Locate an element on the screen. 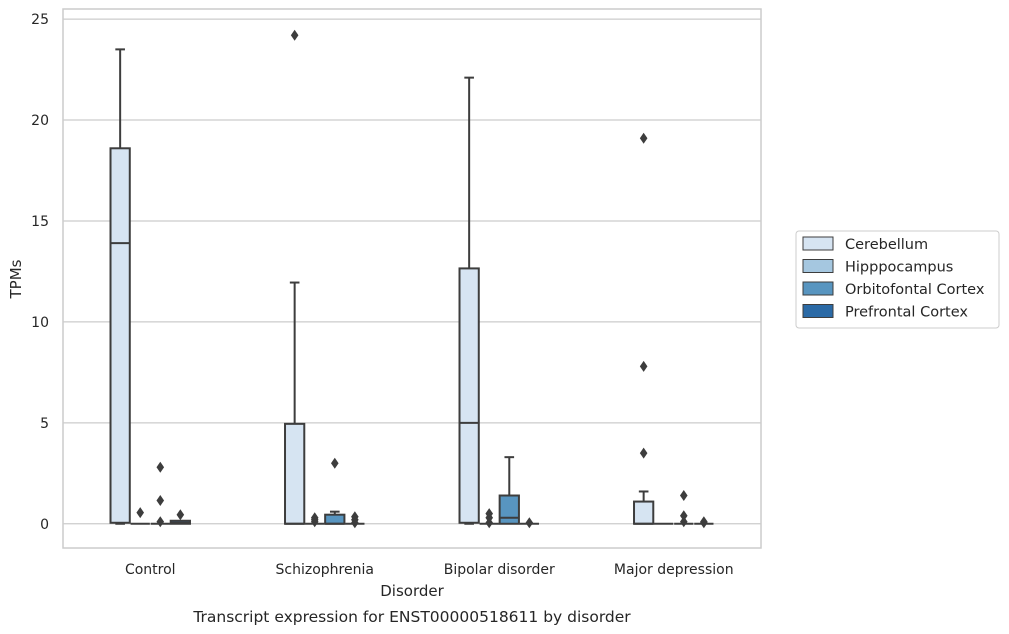 The width and height of the screenshot is (1009, 634). legend-label: Prefrontal Cortex is located at coordinates (906, 313).